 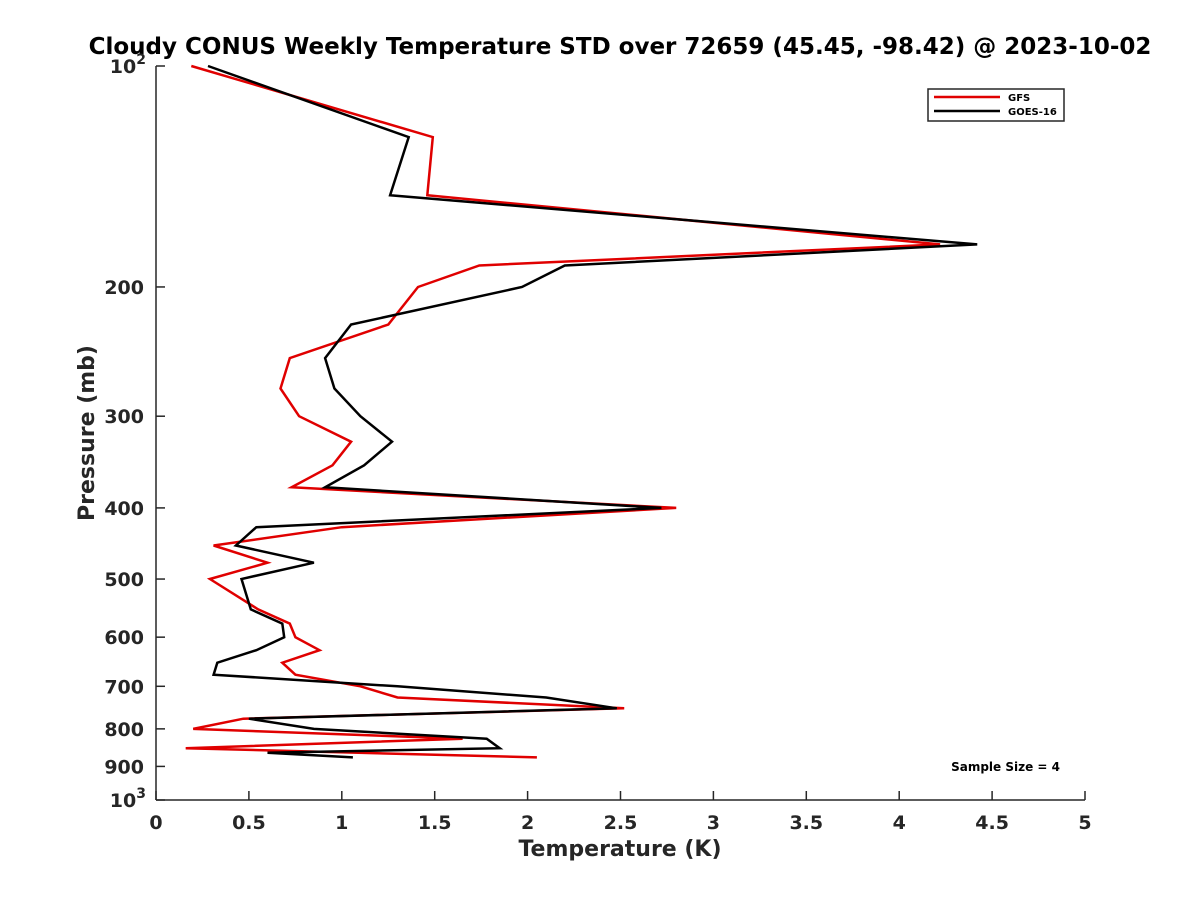 What do you see at coordinates (1019, 98) in the screenshot?
I see `legend-label-gfs: GFS` at bounding box center [1019, 98].